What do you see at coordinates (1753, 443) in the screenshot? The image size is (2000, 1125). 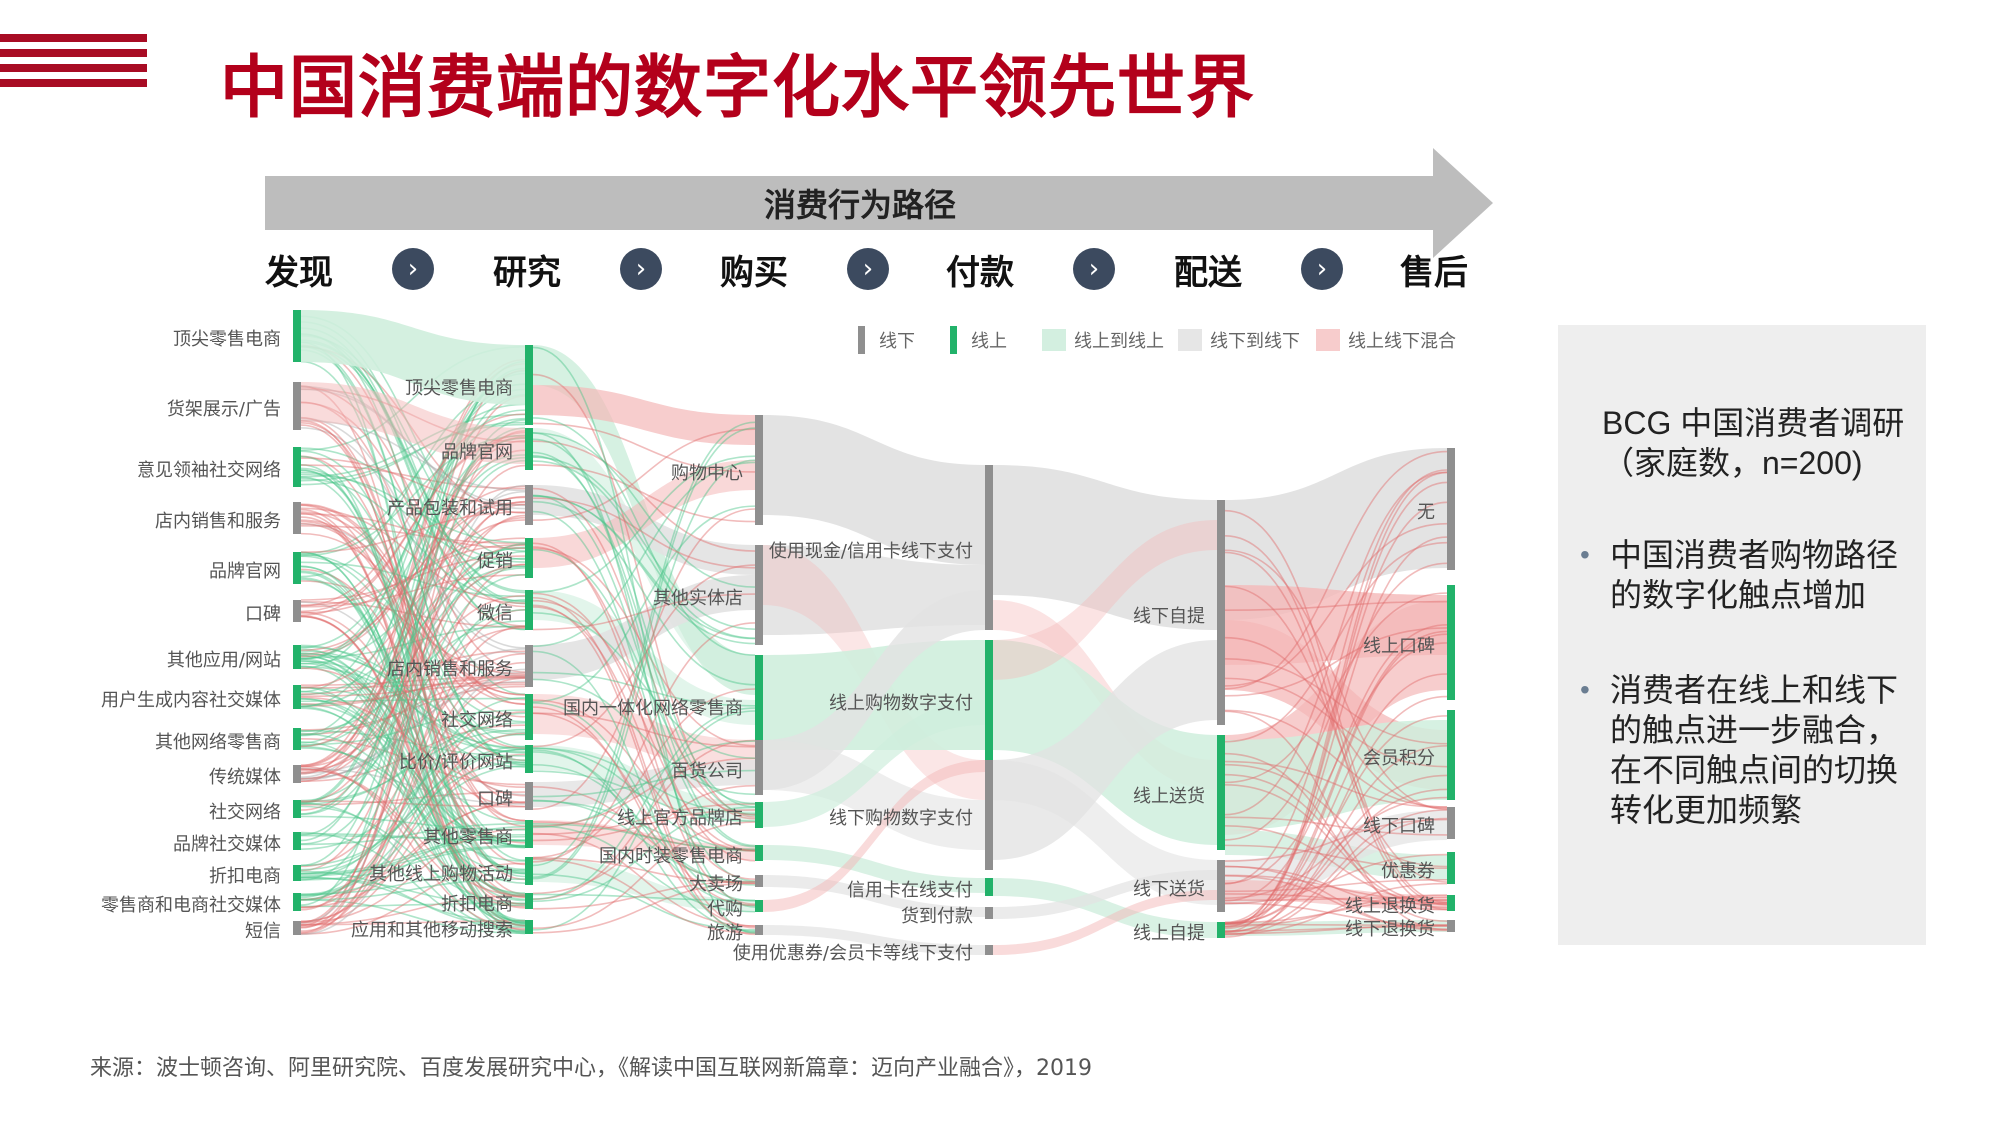 I see `panel-heading: BCG 中国消费者调研（家庭数，n=200)` at bounding box center [1753, 443].